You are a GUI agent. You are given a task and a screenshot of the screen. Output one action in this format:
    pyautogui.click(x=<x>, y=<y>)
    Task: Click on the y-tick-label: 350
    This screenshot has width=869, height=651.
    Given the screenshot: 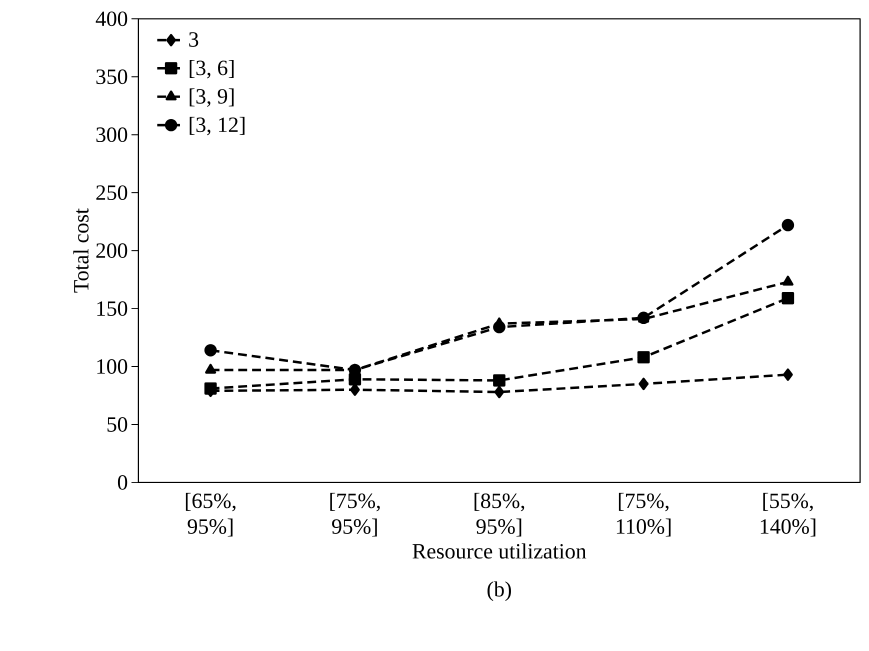 What is the action you would take?
    pyautogui.click(x=112, y=77)
    